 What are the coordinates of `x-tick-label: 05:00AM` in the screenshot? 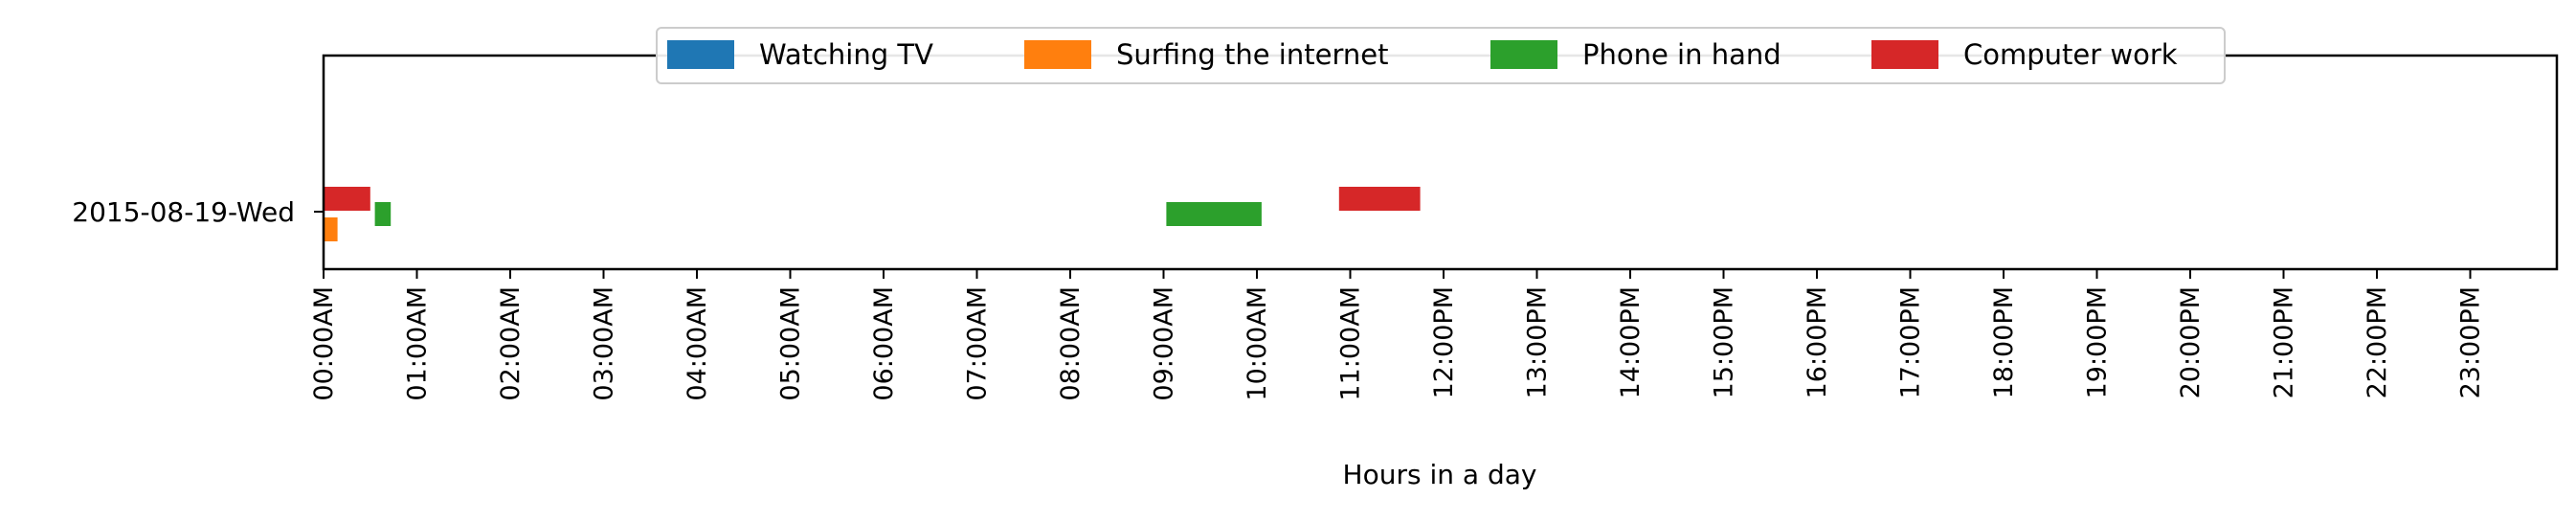 It's located at (791, 343).